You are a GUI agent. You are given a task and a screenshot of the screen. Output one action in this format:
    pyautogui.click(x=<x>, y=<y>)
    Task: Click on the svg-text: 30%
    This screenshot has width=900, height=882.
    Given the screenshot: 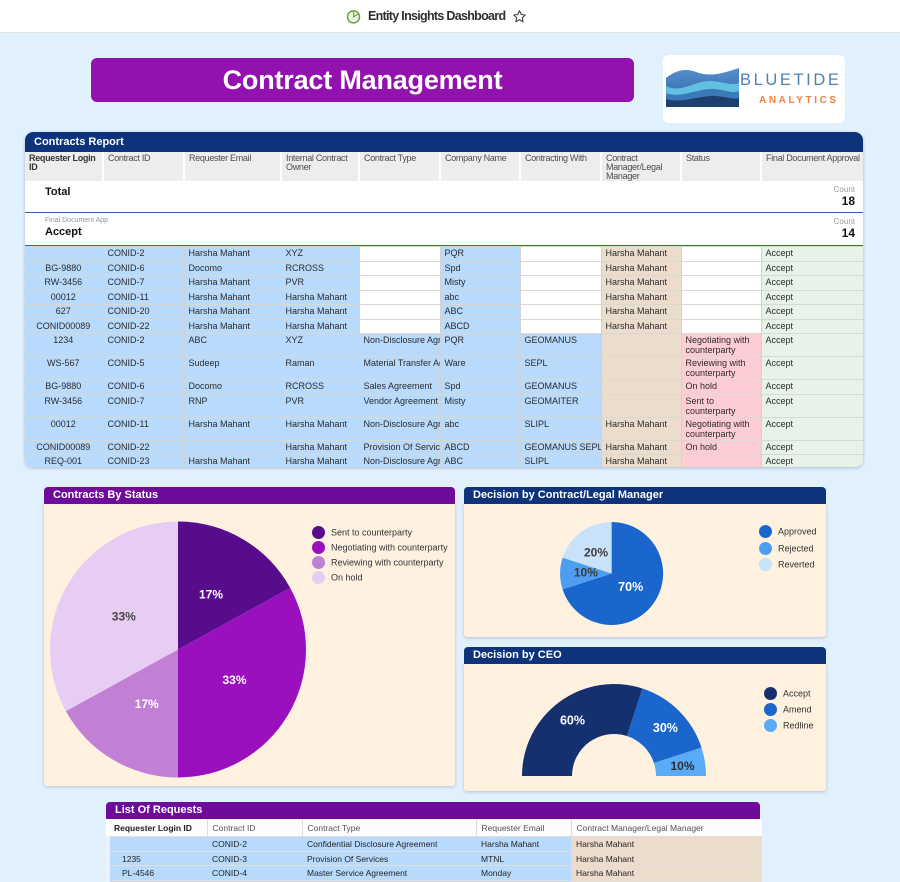 What is the action you would take?
    pyautogui.click(x=665, y=728)
    